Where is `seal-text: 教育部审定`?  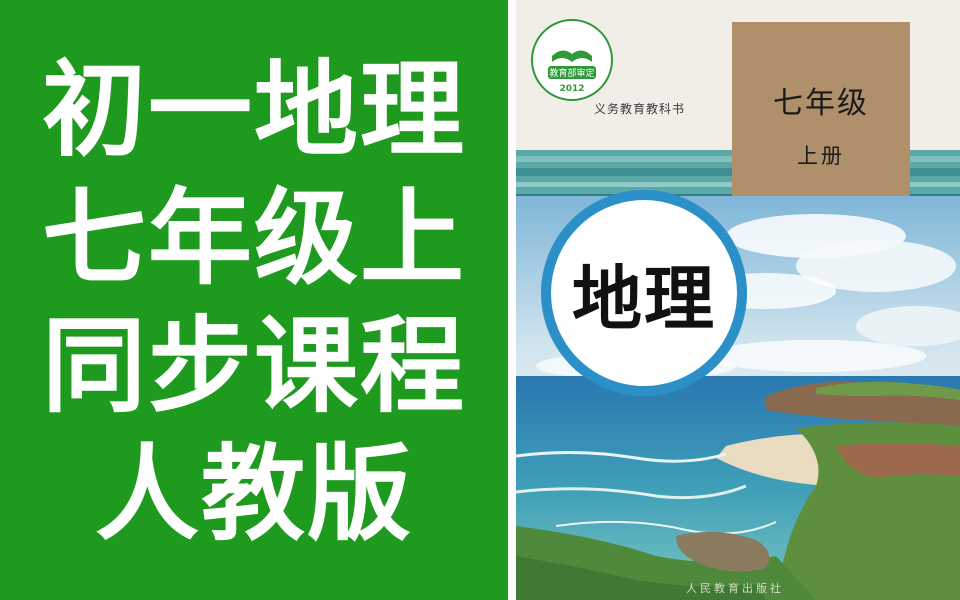 seal-text: 教育部审定 is located at coordinates (571, 73).